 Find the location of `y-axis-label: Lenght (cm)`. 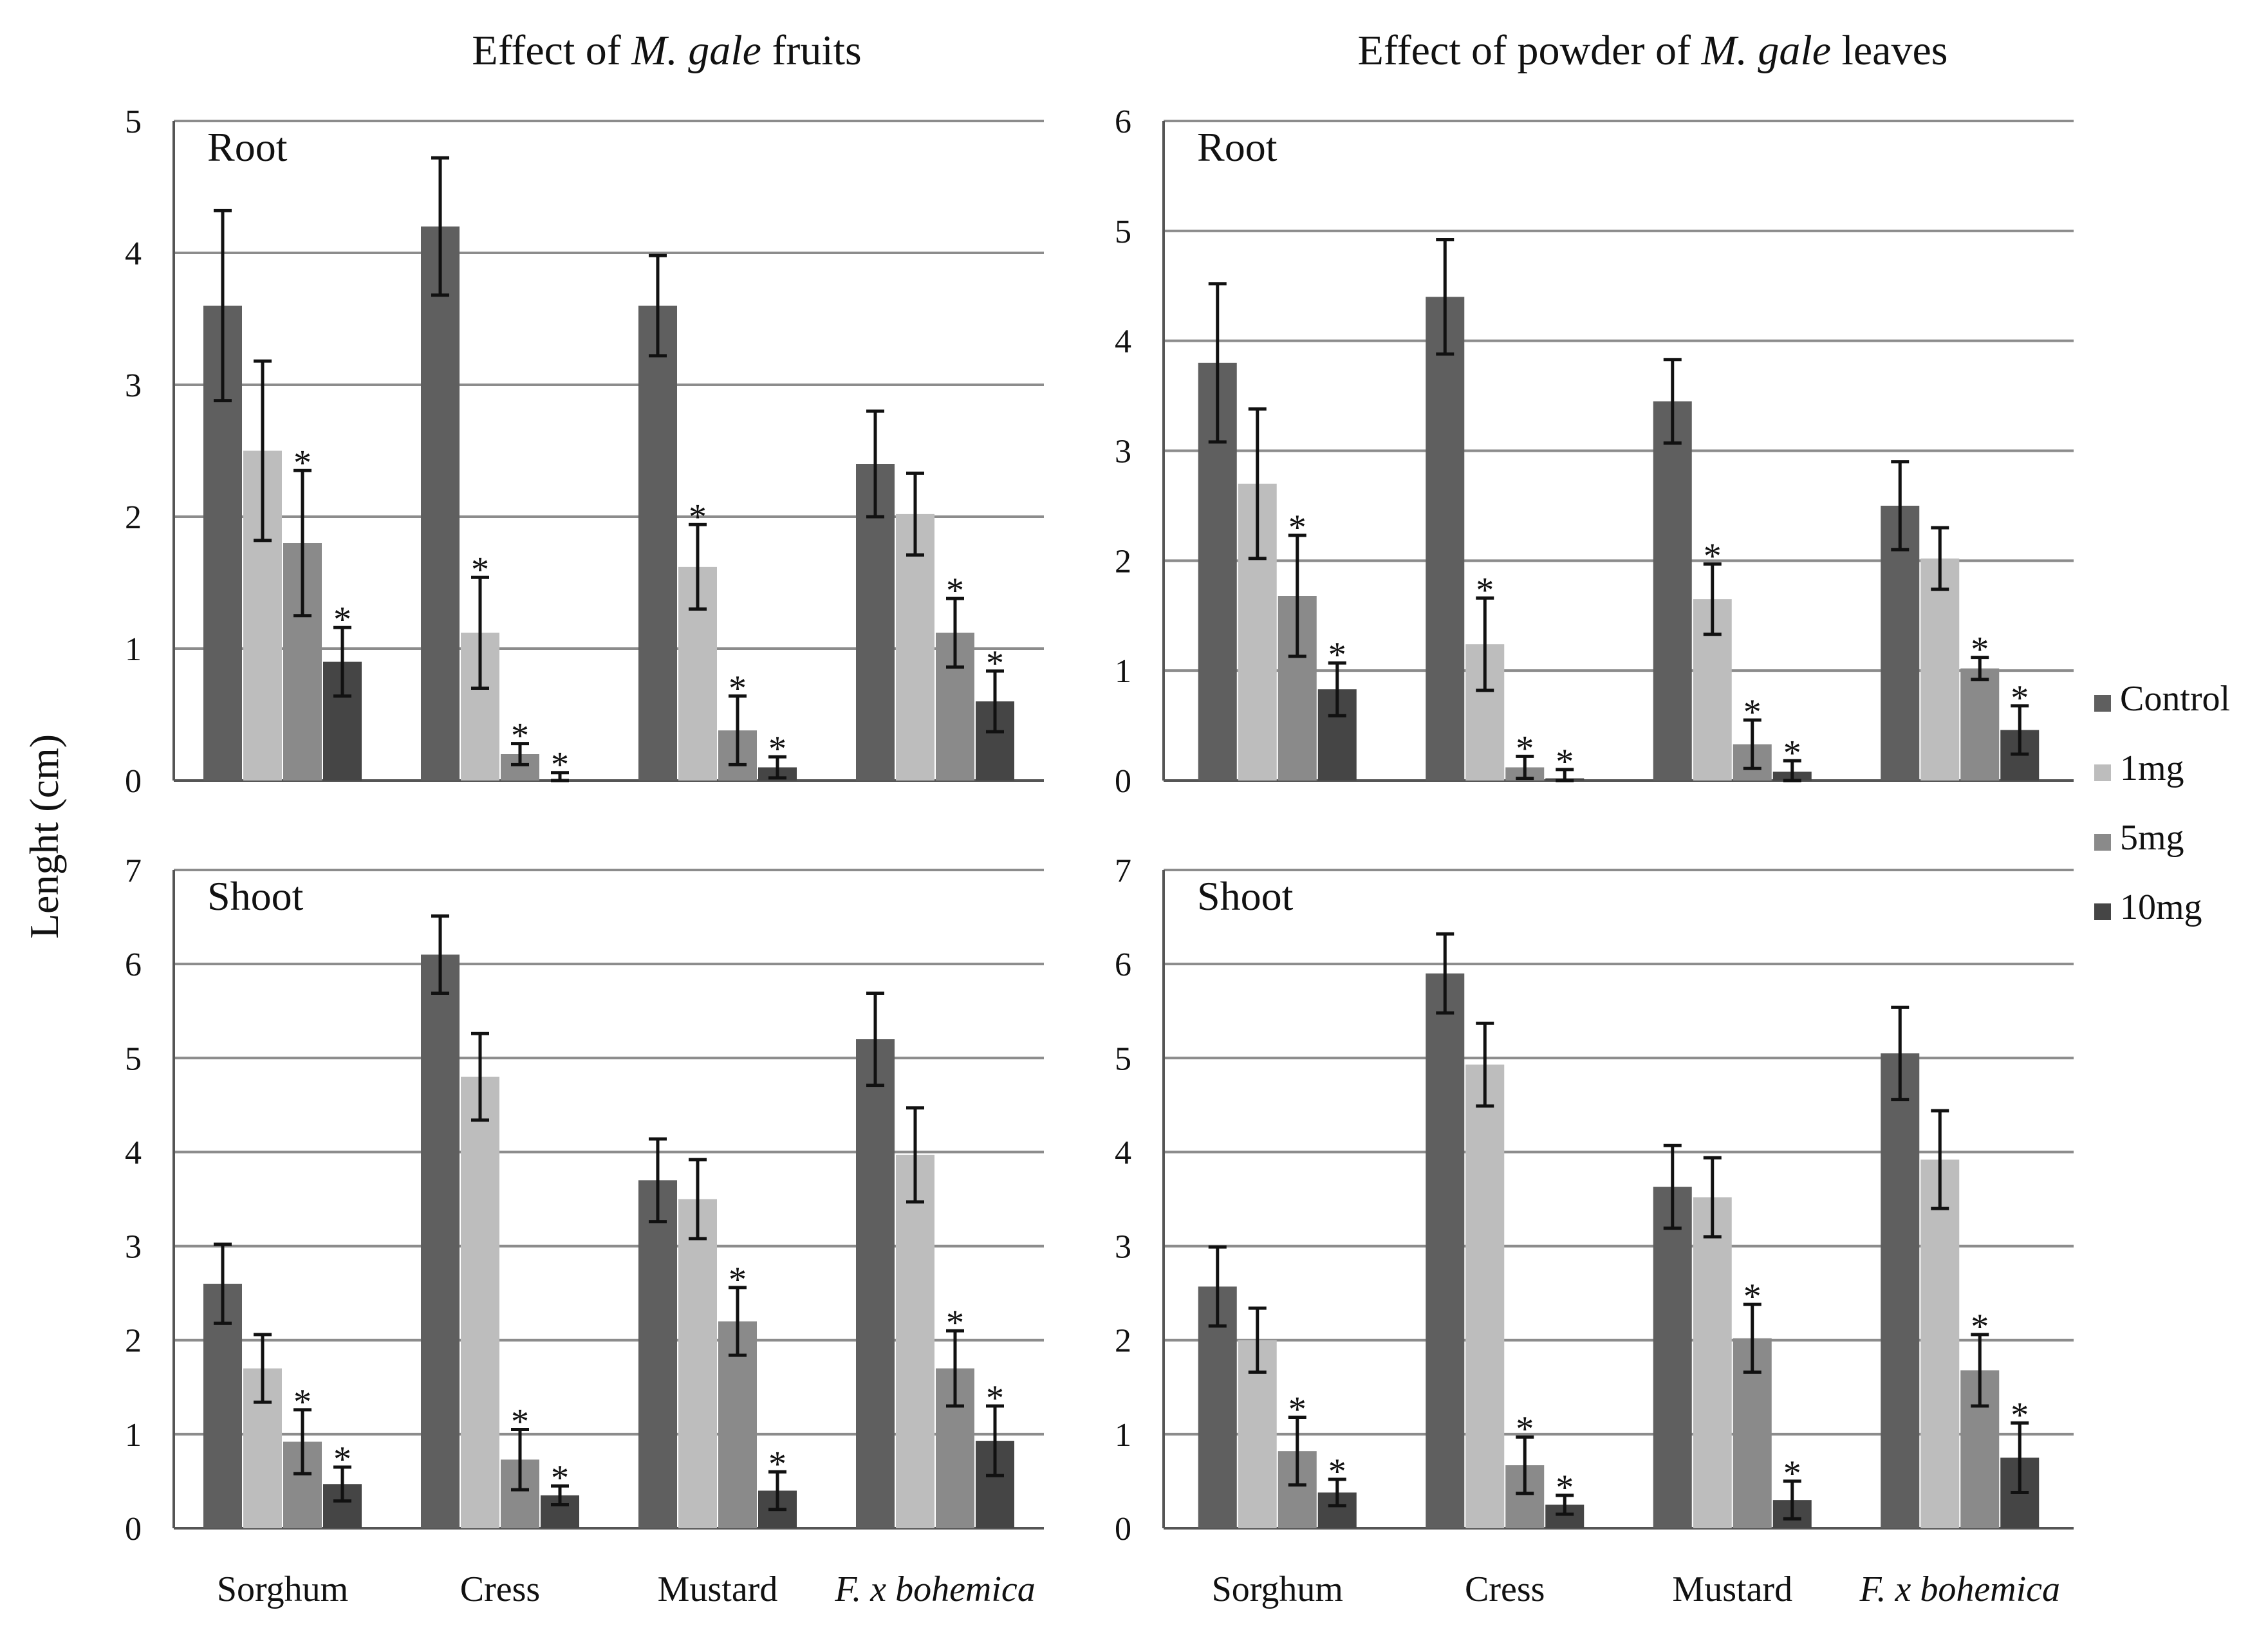

y-axis-label: Lenght (cm) is located at coordinates (44, 836).